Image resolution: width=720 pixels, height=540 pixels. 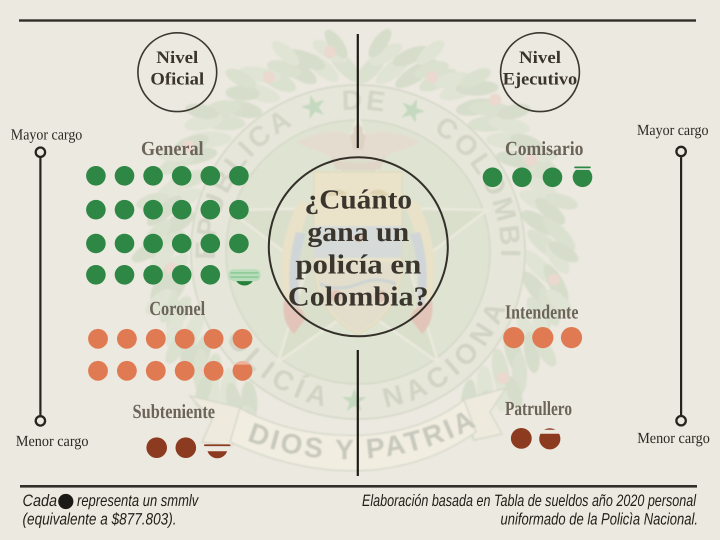 I want to click on svg-text: Coronel, so click(x=177, y=309).